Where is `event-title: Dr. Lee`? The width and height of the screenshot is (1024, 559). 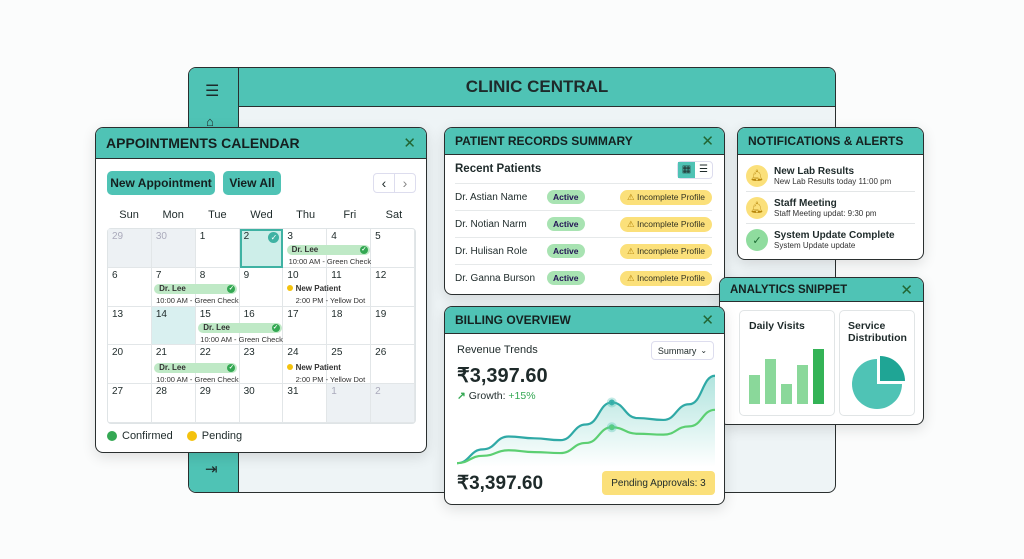
event-title: Dr. Lee is located at coordinates (305, 249).